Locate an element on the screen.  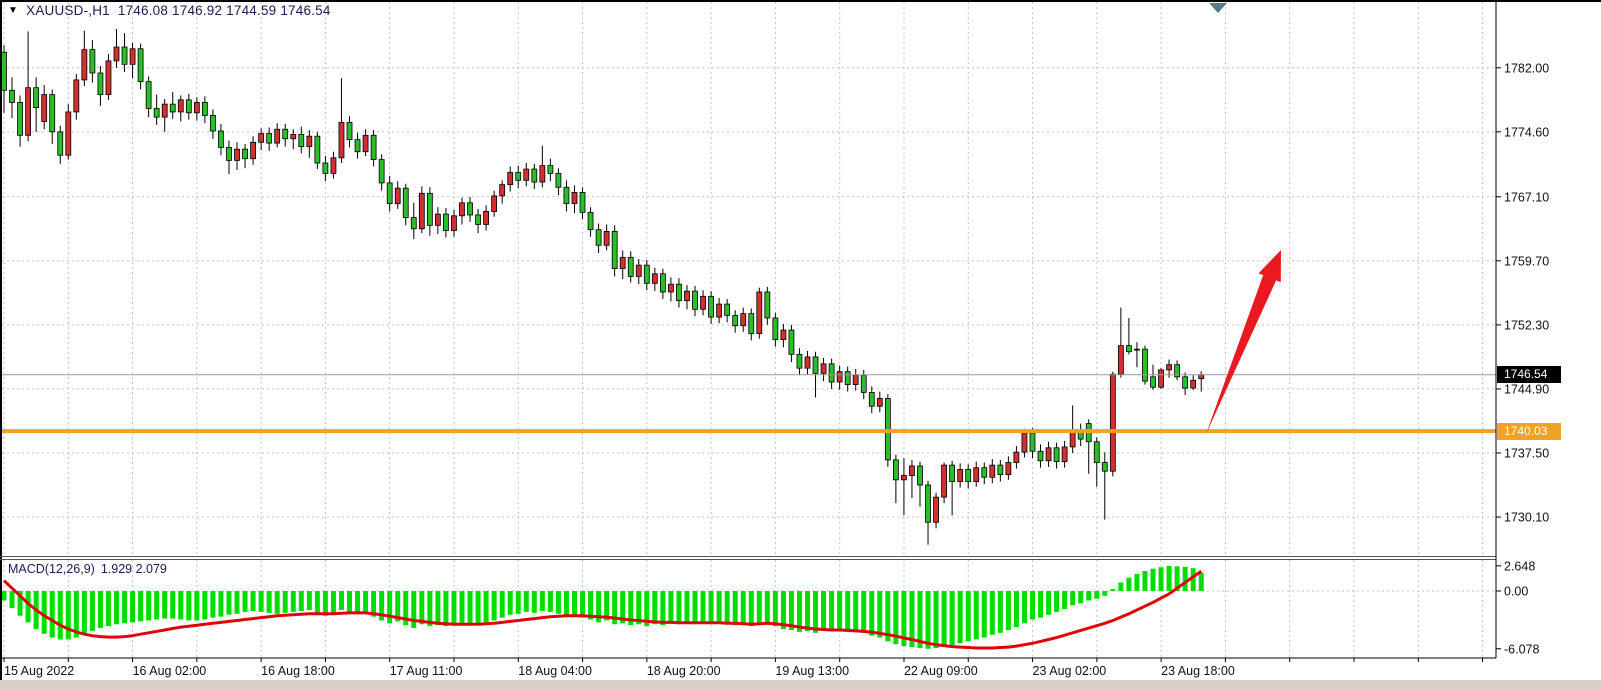
symbol-dropdown-icon: ▼ is located at coordinates (13, 10).